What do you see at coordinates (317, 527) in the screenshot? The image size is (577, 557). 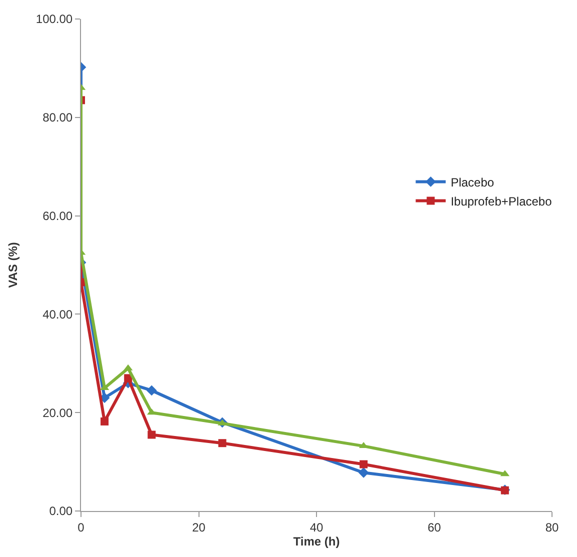 I see `x-tick-label: 40` at bounding box center [317, 527].